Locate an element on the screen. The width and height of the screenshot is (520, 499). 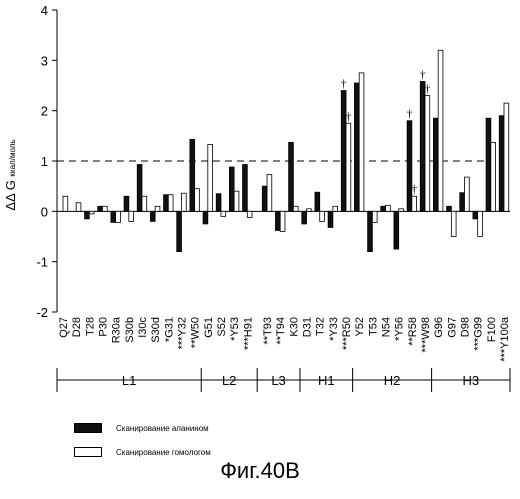
x-tick-label: Q27 is located at coordinates (64, 327).